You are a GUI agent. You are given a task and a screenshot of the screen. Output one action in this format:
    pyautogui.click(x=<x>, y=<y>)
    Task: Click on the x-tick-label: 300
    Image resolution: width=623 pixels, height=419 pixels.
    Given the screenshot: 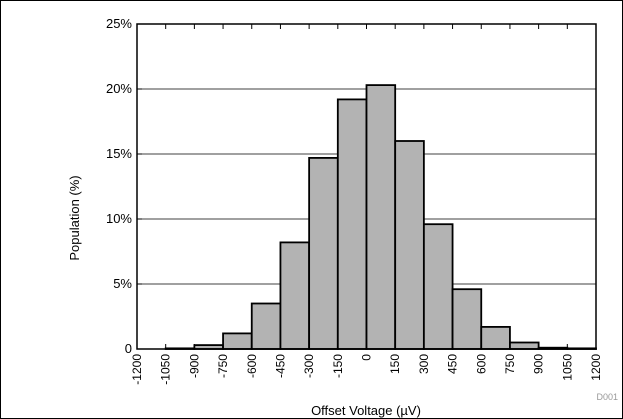 What is the action you would take?
    pyautogui.click(x=424, y=364)
    